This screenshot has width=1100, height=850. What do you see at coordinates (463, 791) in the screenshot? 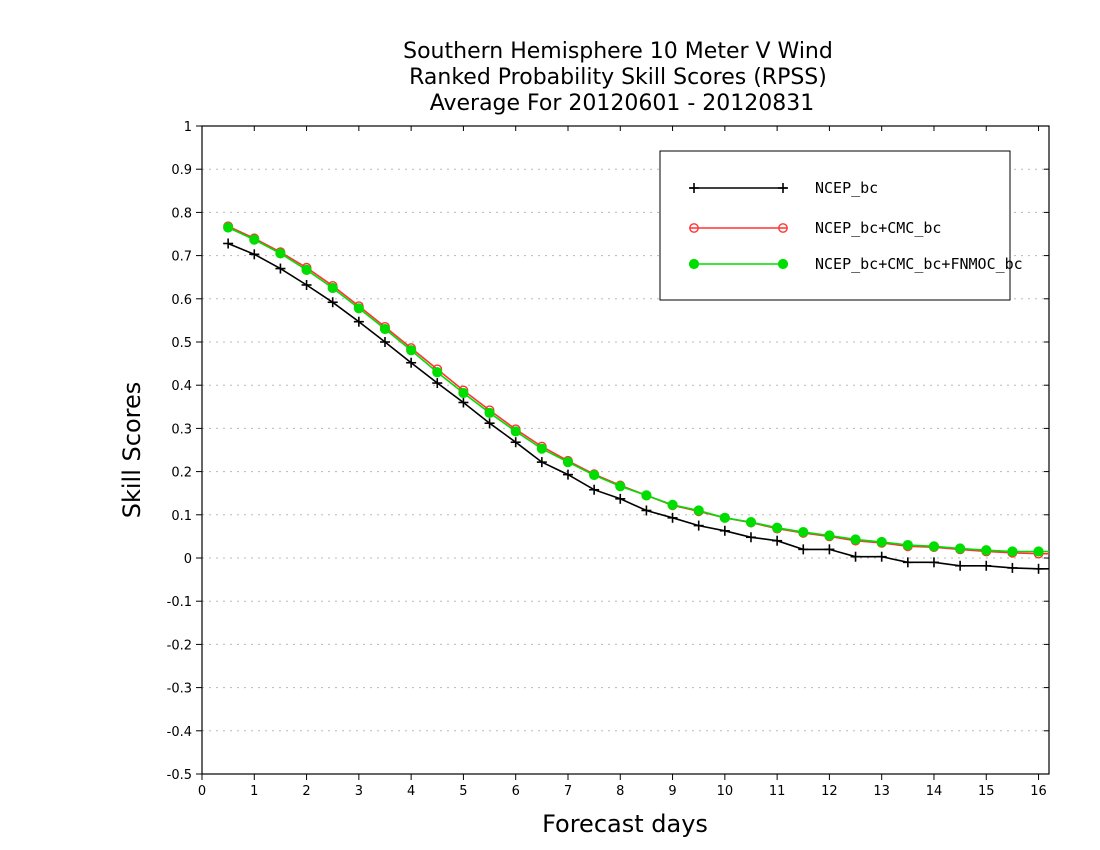
I see `x-tick-label: 5` at bounding box center [463, 791].